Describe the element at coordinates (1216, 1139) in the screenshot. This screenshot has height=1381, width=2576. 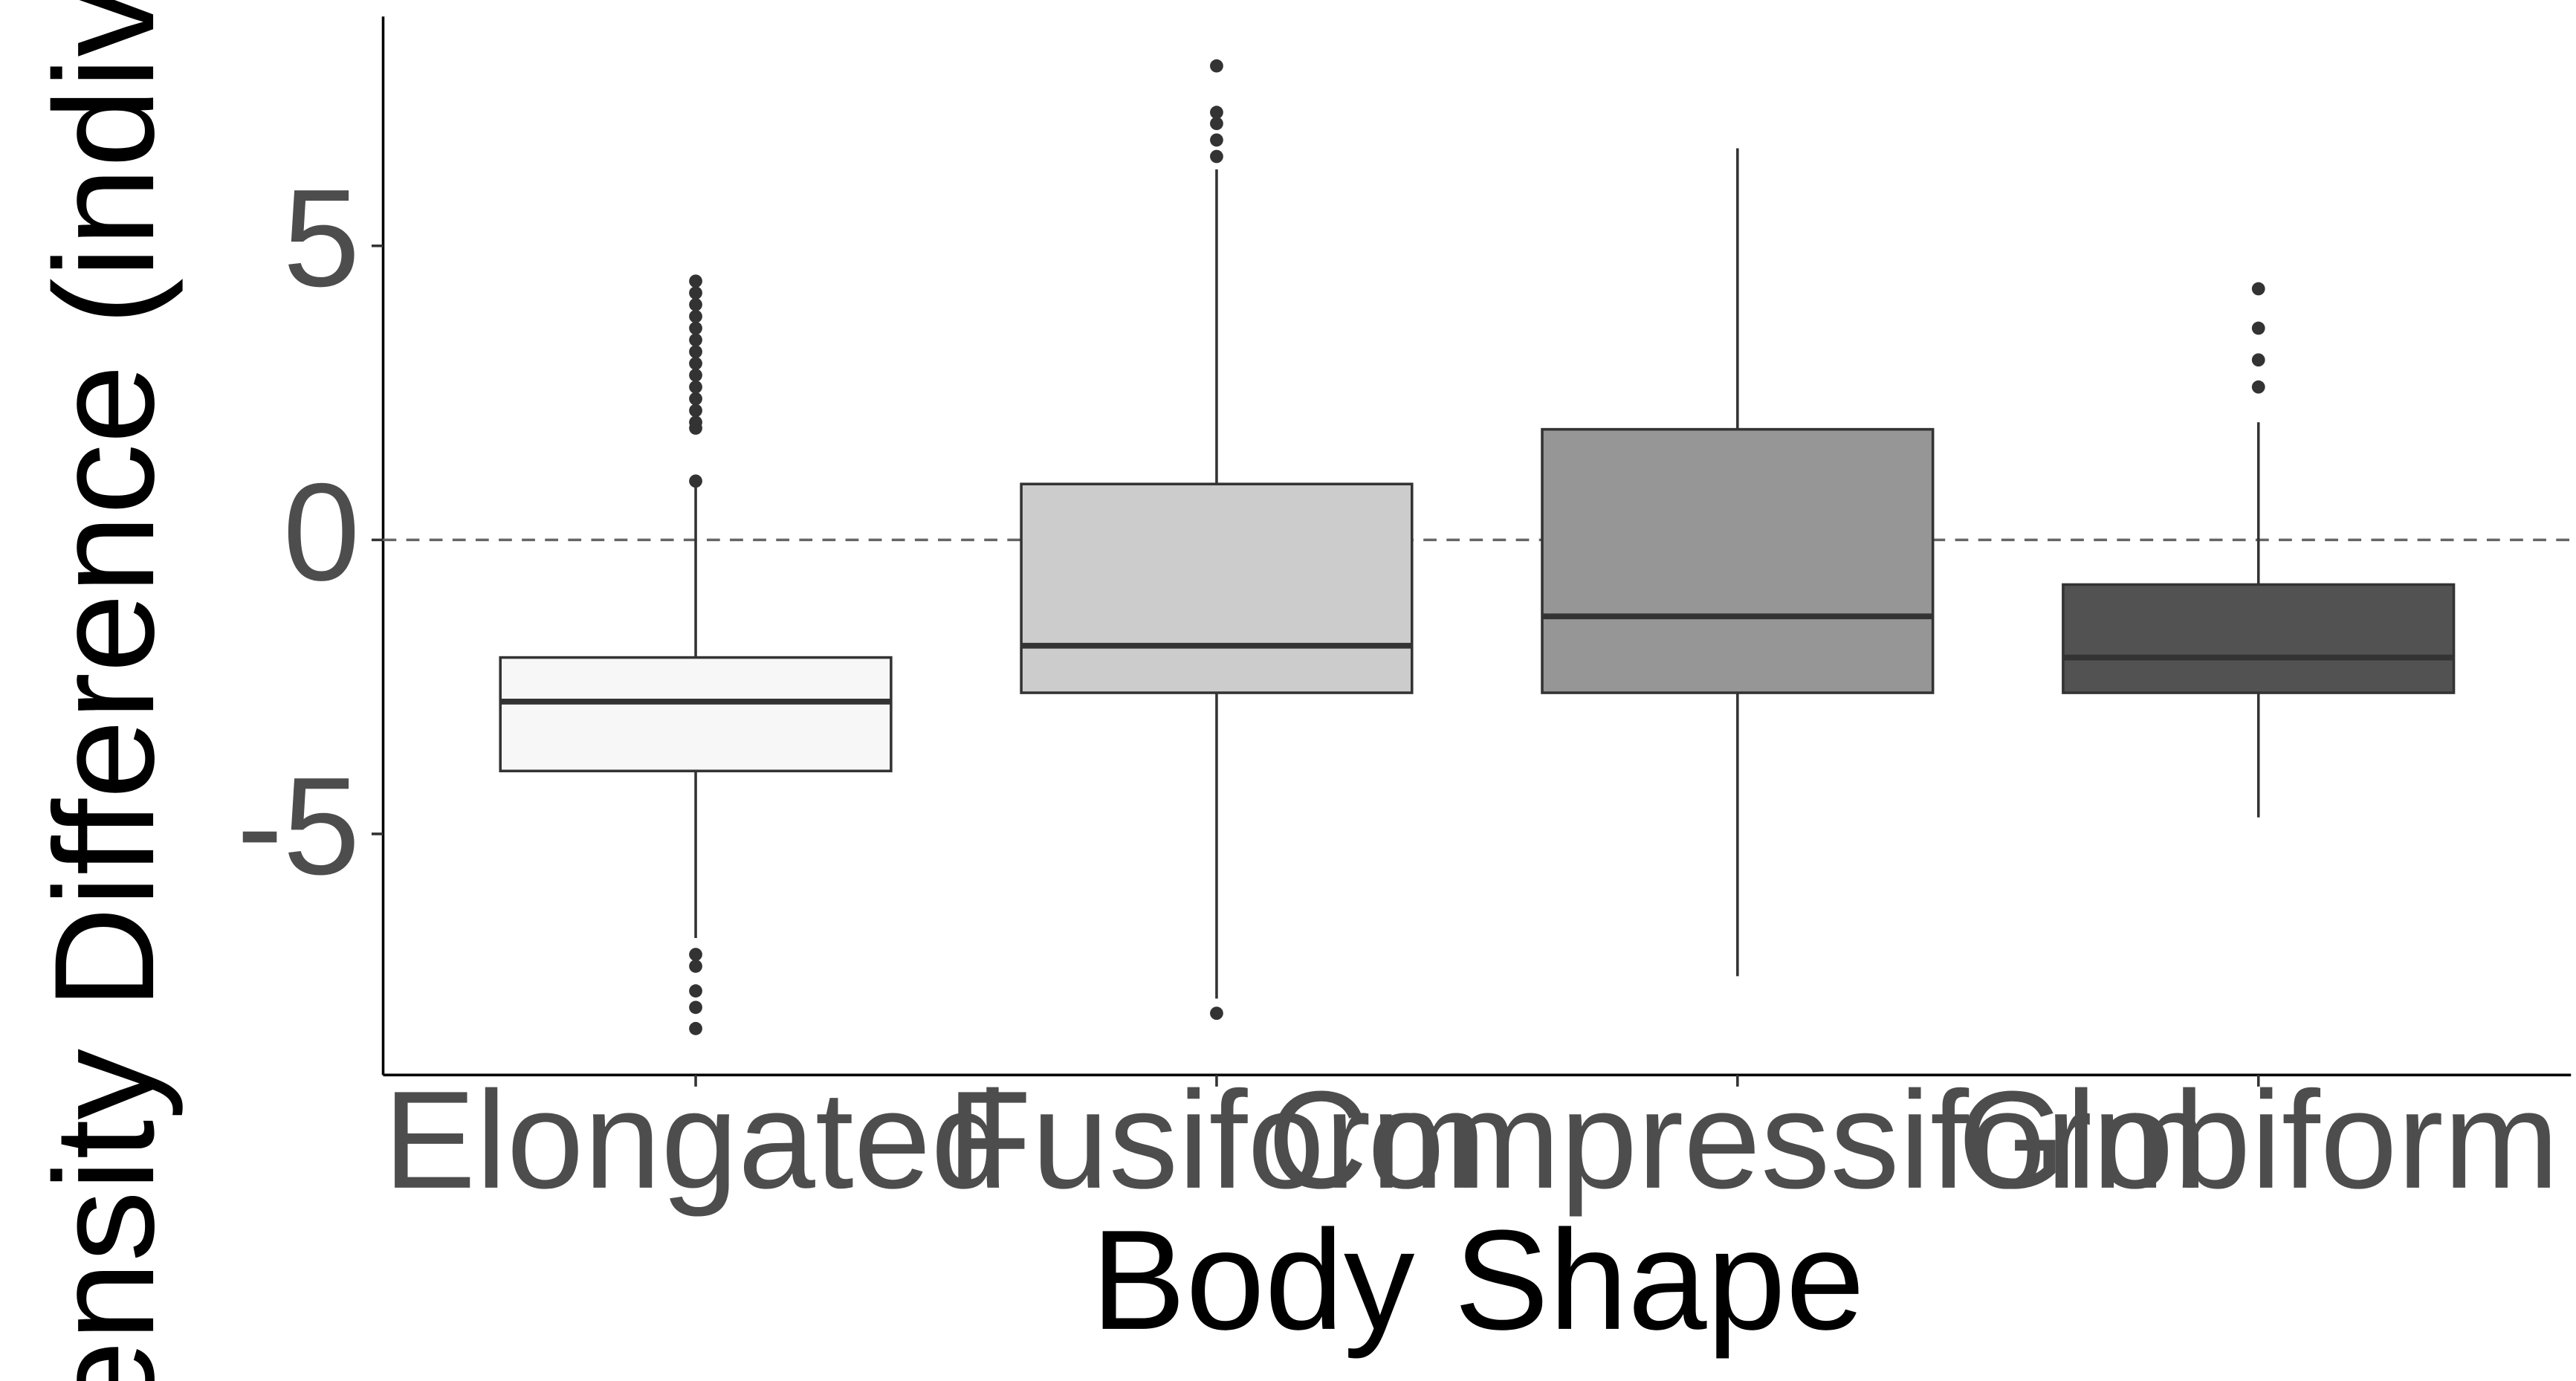
I see `x-tick-label: Fusiform` at that location.